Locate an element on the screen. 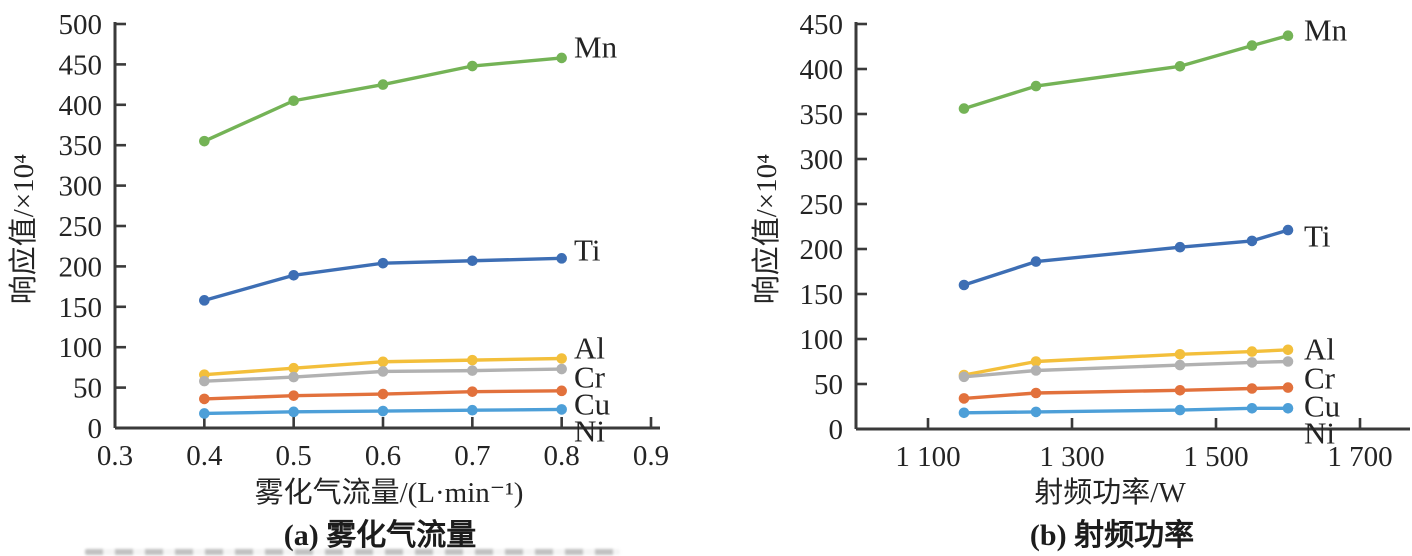 The height and width of the screenshot is (556, 1412). chart-a-xaxis-title: 雾化气流量/(L·min⁻¹) is located at coordinates (389, 492).